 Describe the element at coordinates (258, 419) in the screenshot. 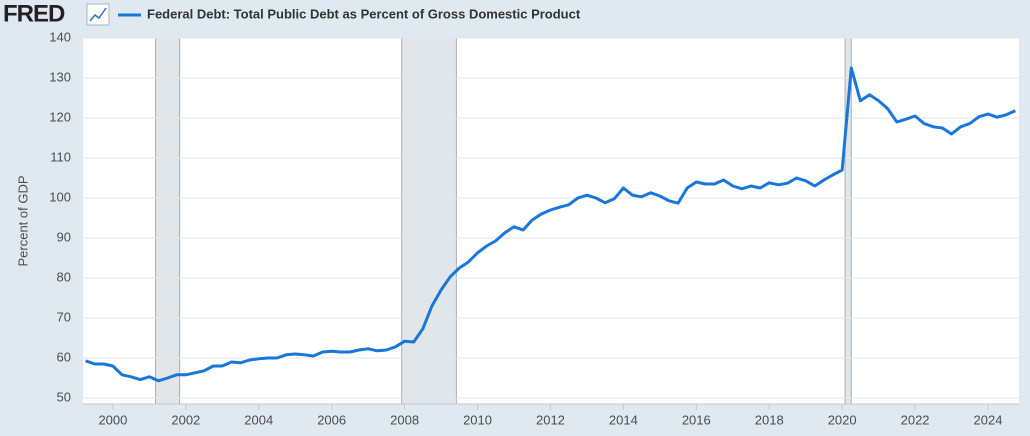

I see `x-tick-label: 2004` at that location.